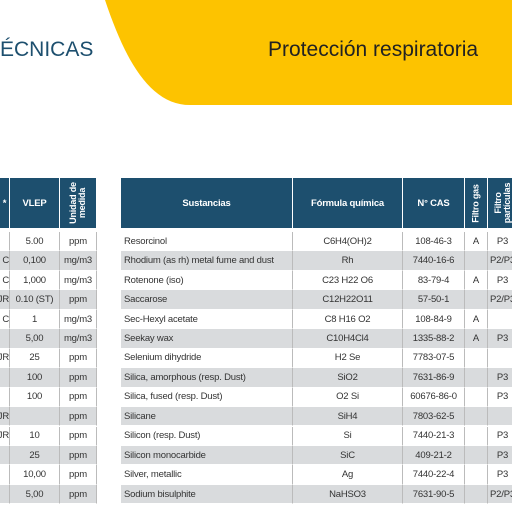 Image resolution: width=512 pixels, height=512 pixels. What do you see at coordinates (348, 300) in the screenshot?
I see `table-cell: C12H22O11` at bounding box center [348, 300].